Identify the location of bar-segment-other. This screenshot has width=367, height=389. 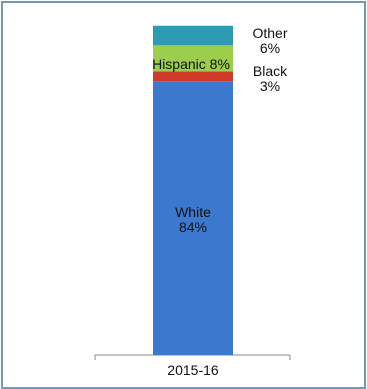
(193, 35).